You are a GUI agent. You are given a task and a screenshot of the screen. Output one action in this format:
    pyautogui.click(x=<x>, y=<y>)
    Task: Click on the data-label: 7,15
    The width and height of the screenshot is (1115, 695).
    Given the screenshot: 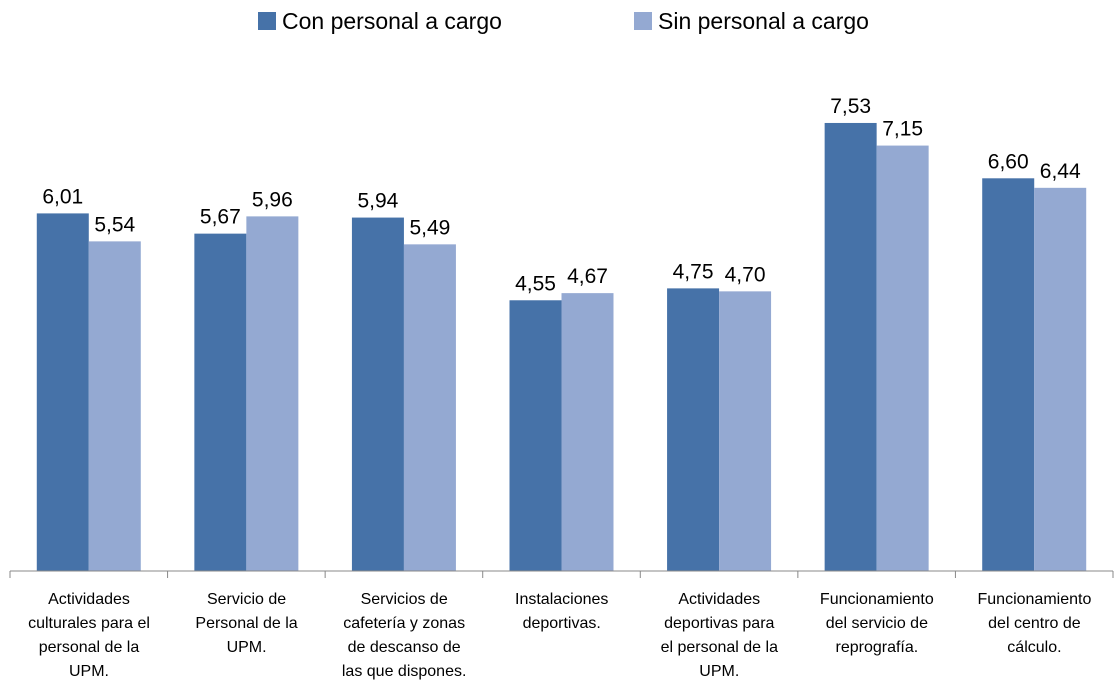 What is the action you would take?
    pyautogui.click(x=902, y=129)
    